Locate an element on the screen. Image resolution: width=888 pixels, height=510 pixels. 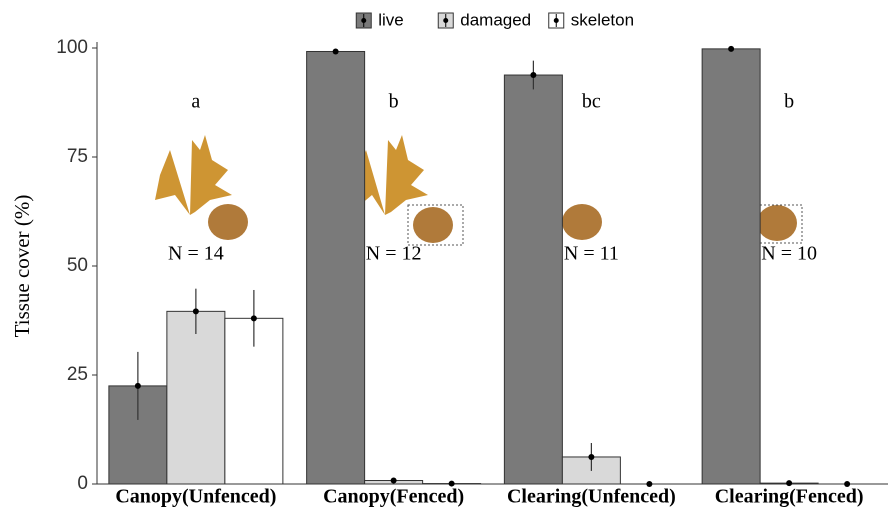
x-tick-label: Canopy(Unfenced) is located at coordinates (195, 497).